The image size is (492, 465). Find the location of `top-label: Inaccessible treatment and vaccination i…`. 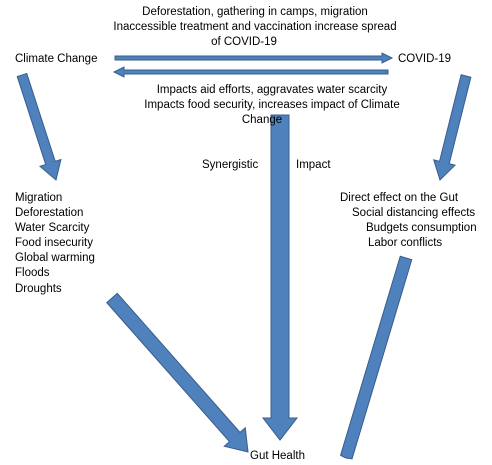

top-label: Inaccessible treatment and vaccination i… is located at coordinates (254, 27).